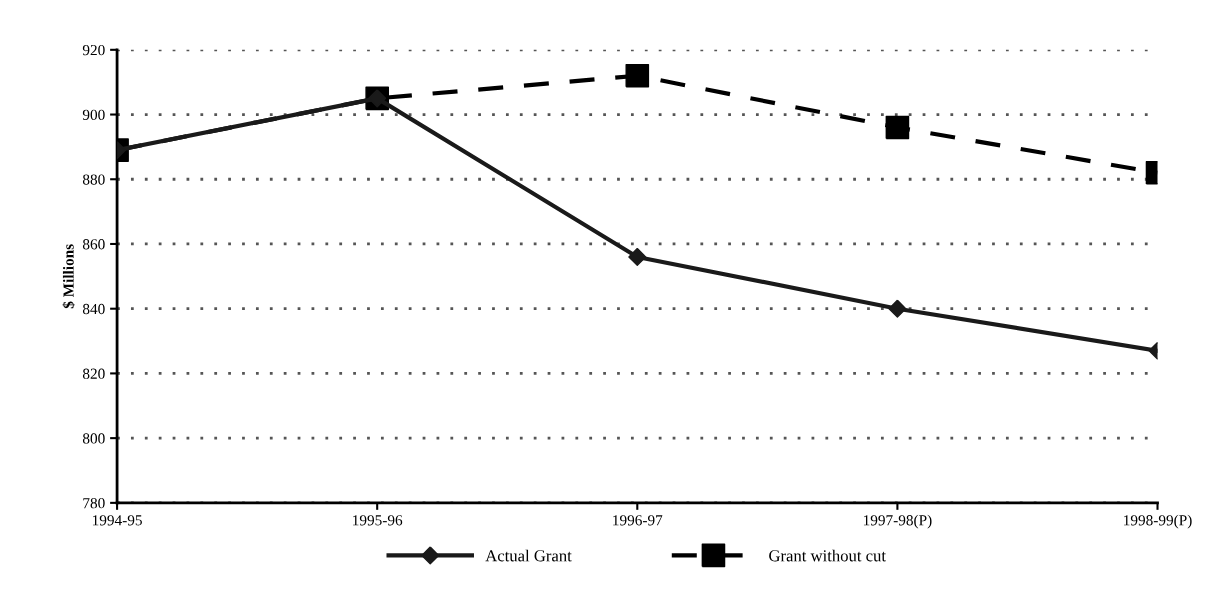 This screenshot has height=593, width=1207. Describe the element at coordinates (93, 373) in the screenshot. I see `y-tick-label: 820` at that location.